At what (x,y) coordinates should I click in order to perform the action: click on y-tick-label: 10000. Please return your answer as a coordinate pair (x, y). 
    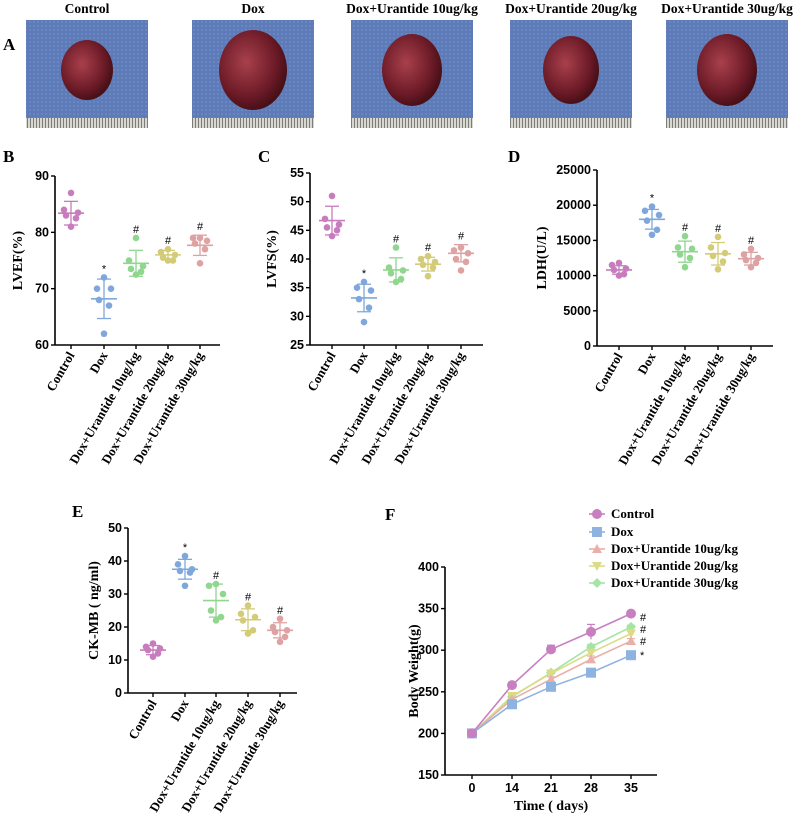
    Looking at the image, I should click on (573, 276).